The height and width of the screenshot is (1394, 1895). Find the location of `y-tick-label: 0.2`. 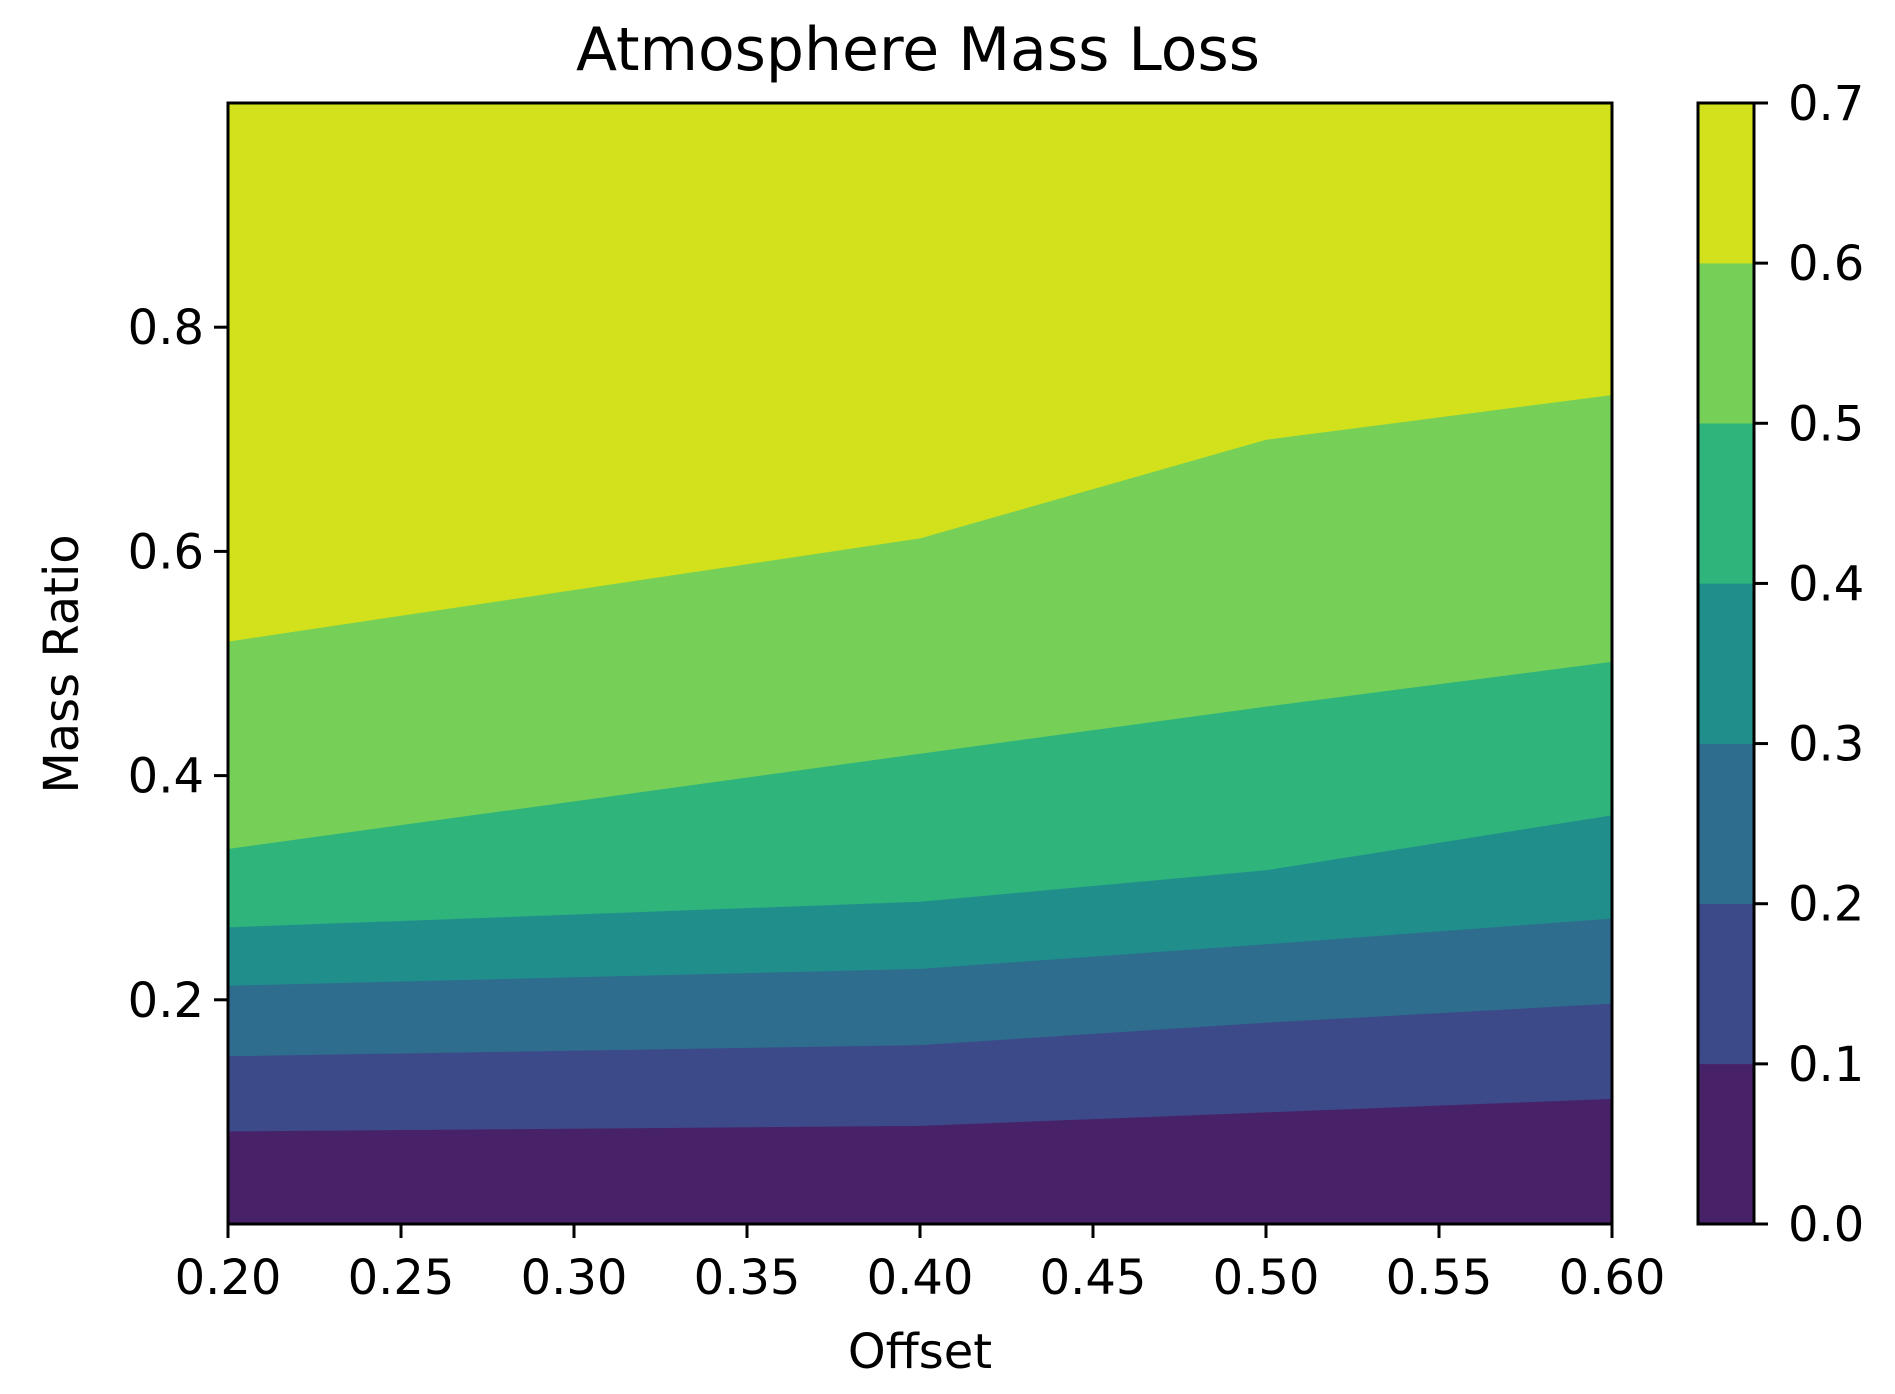

y-tick-label: 0.2 is located at coordinates (166, 1001).